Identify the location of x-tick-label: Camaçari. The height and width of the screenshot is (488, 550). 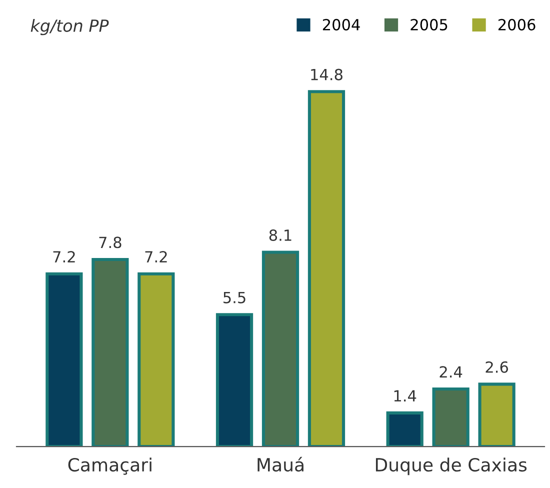
(110, 466).